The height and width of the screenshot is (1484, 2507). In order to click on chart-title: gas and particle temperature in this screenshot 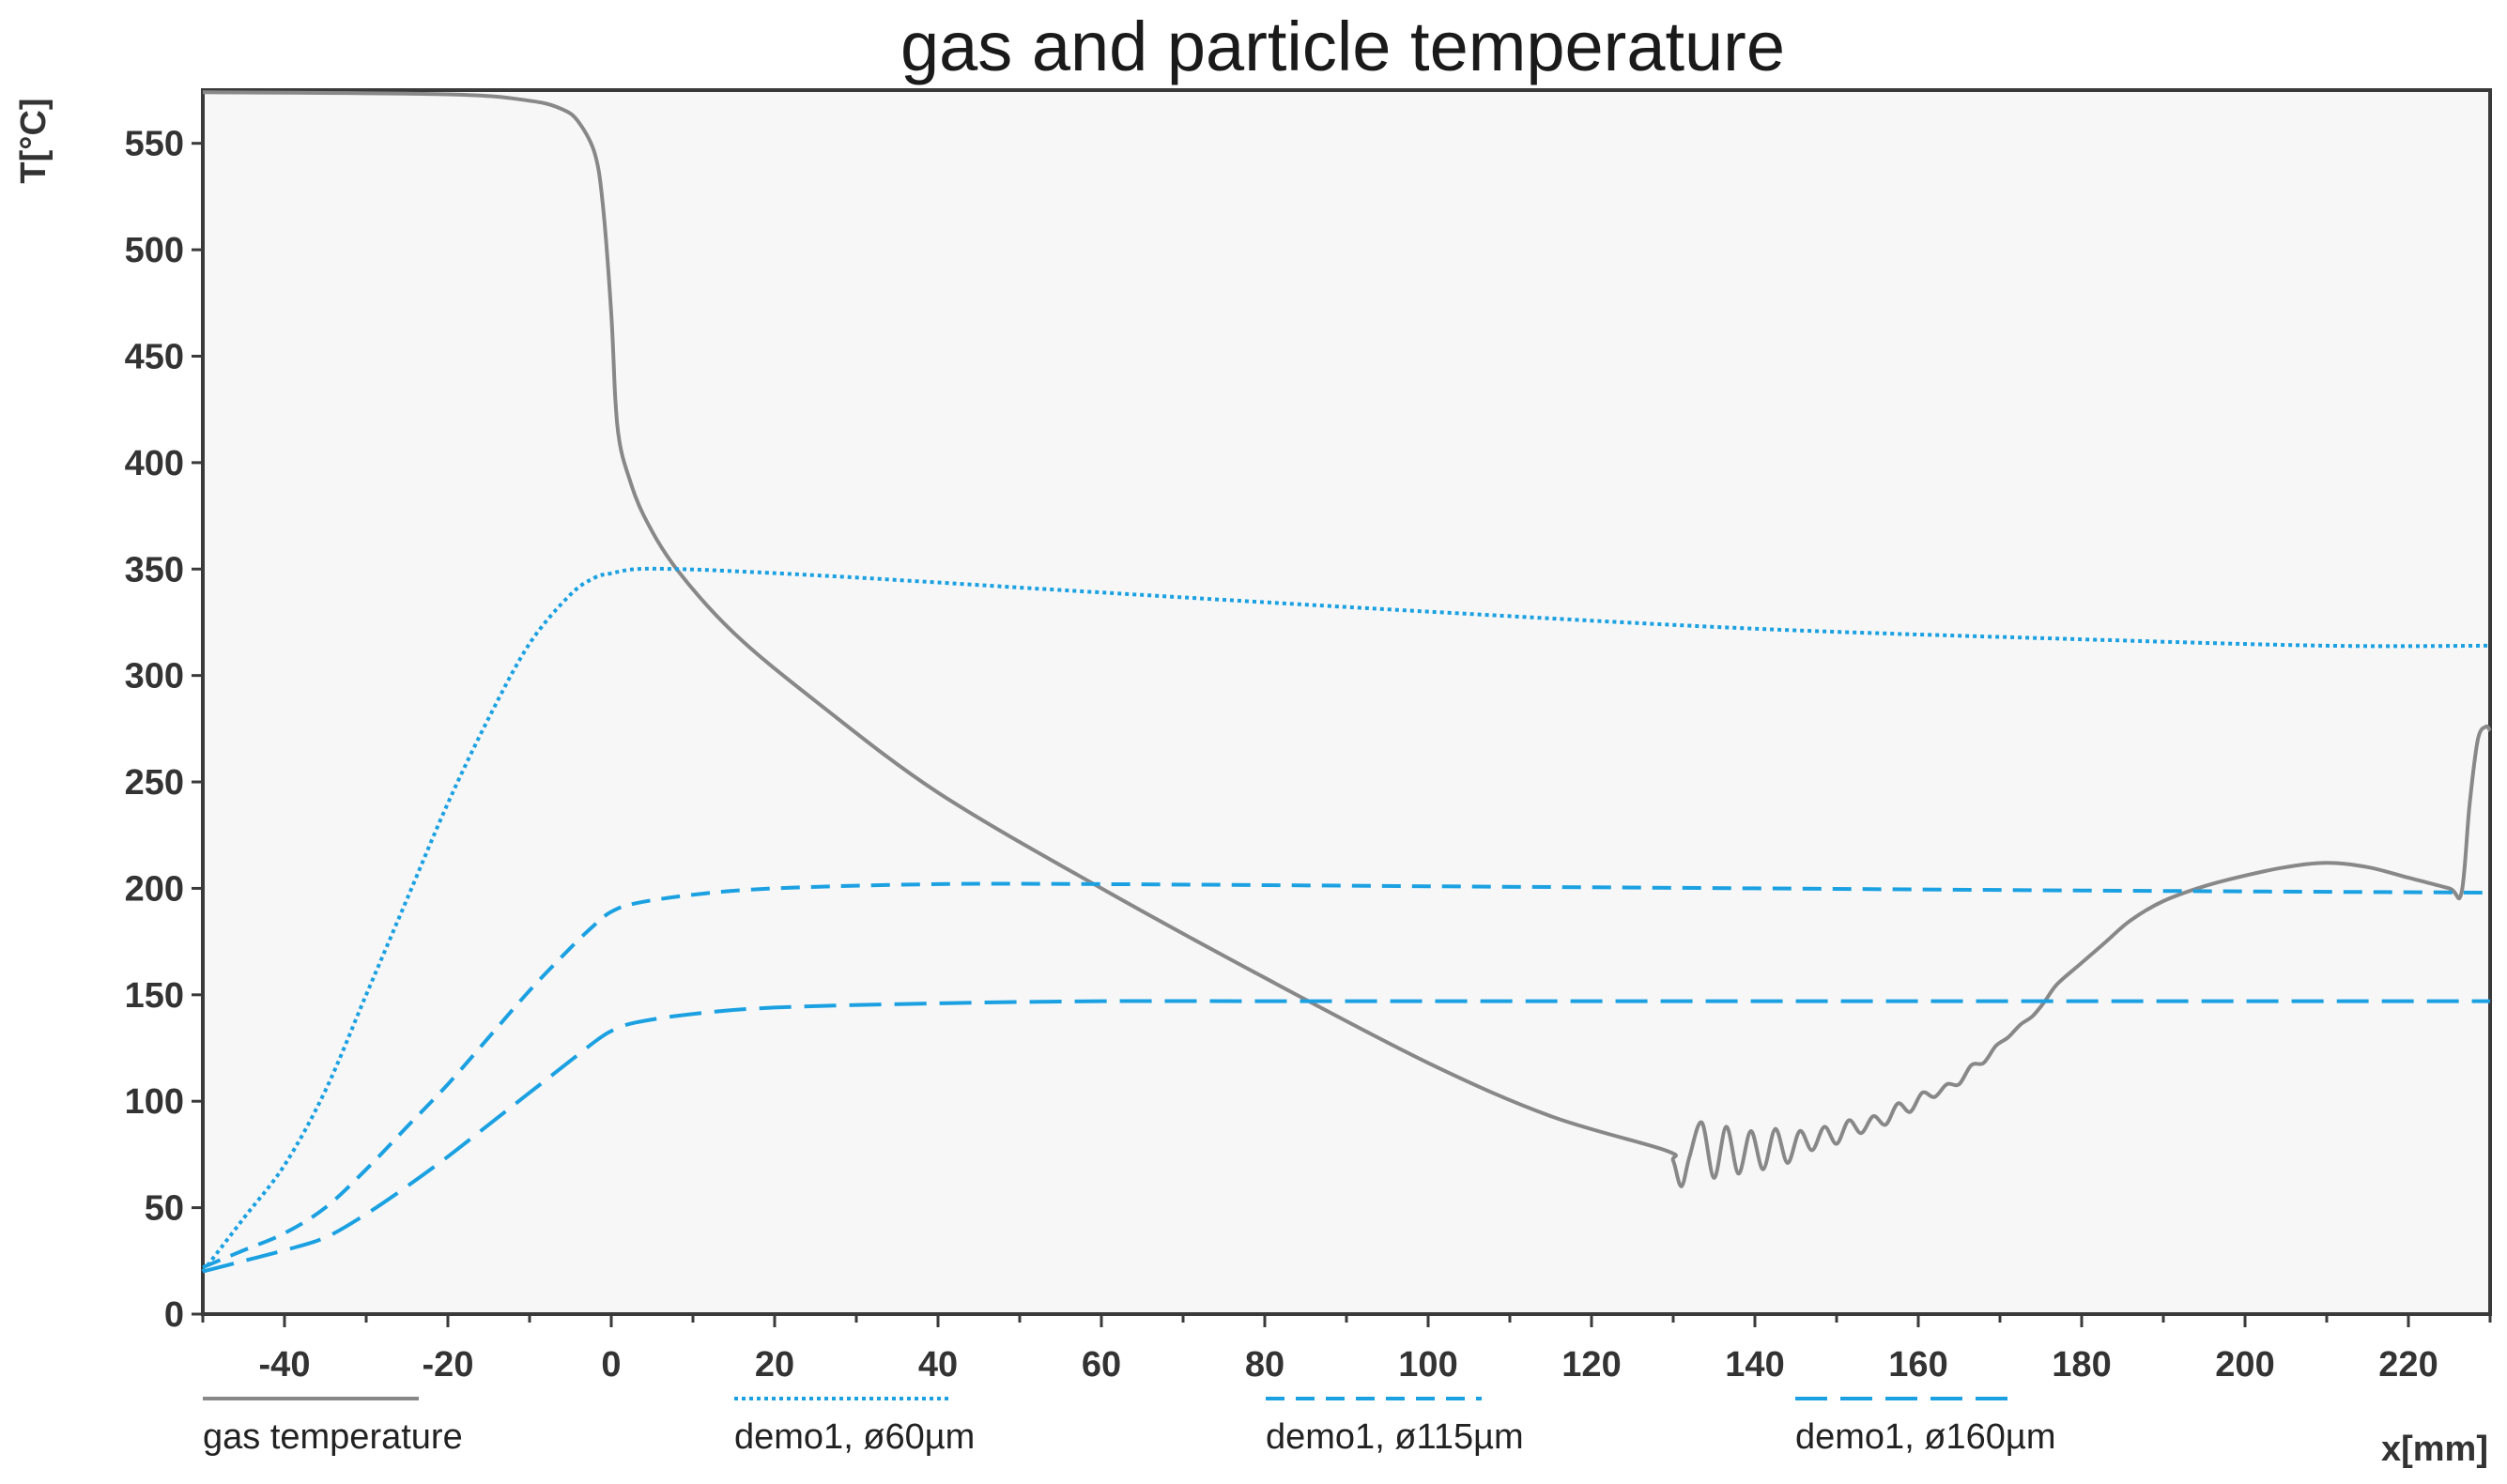, I will do `click(1342, 46)`.